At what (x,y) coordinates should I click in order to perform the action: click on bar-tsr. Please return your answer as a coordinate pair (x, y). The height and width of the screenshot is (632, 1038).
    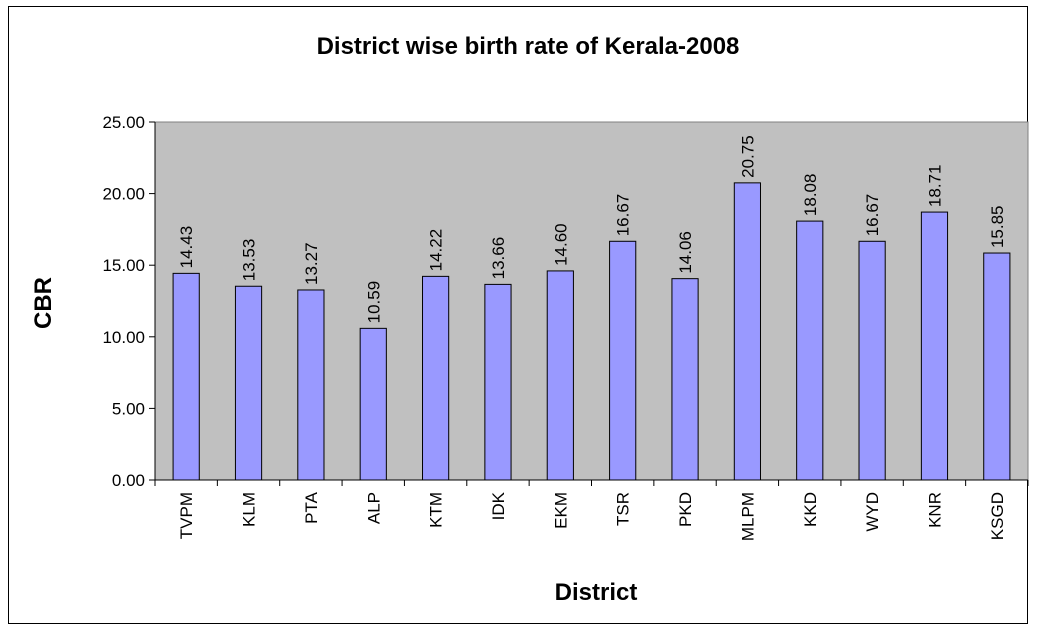
    Looking at the image, I should click on (623, 360).